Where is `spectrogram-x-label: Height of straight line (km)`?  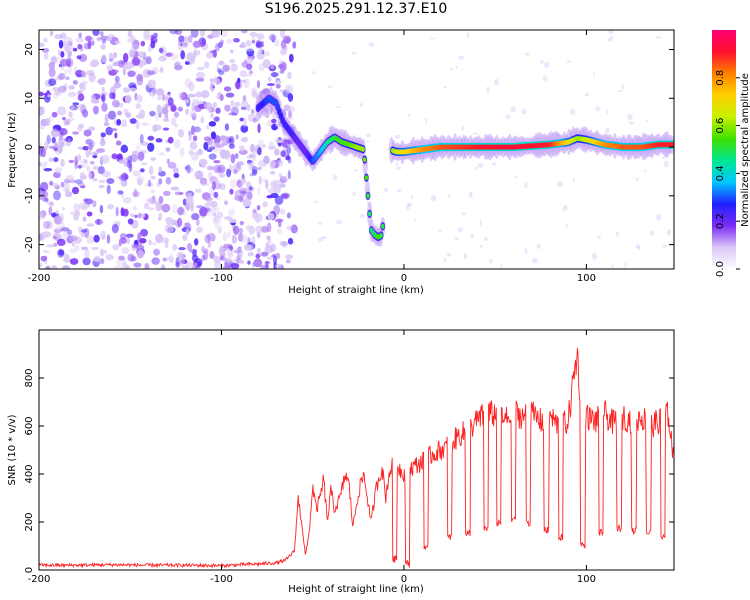
spectrogram-x-label: Height of straight line (km) is located at coordinates (356, 290).